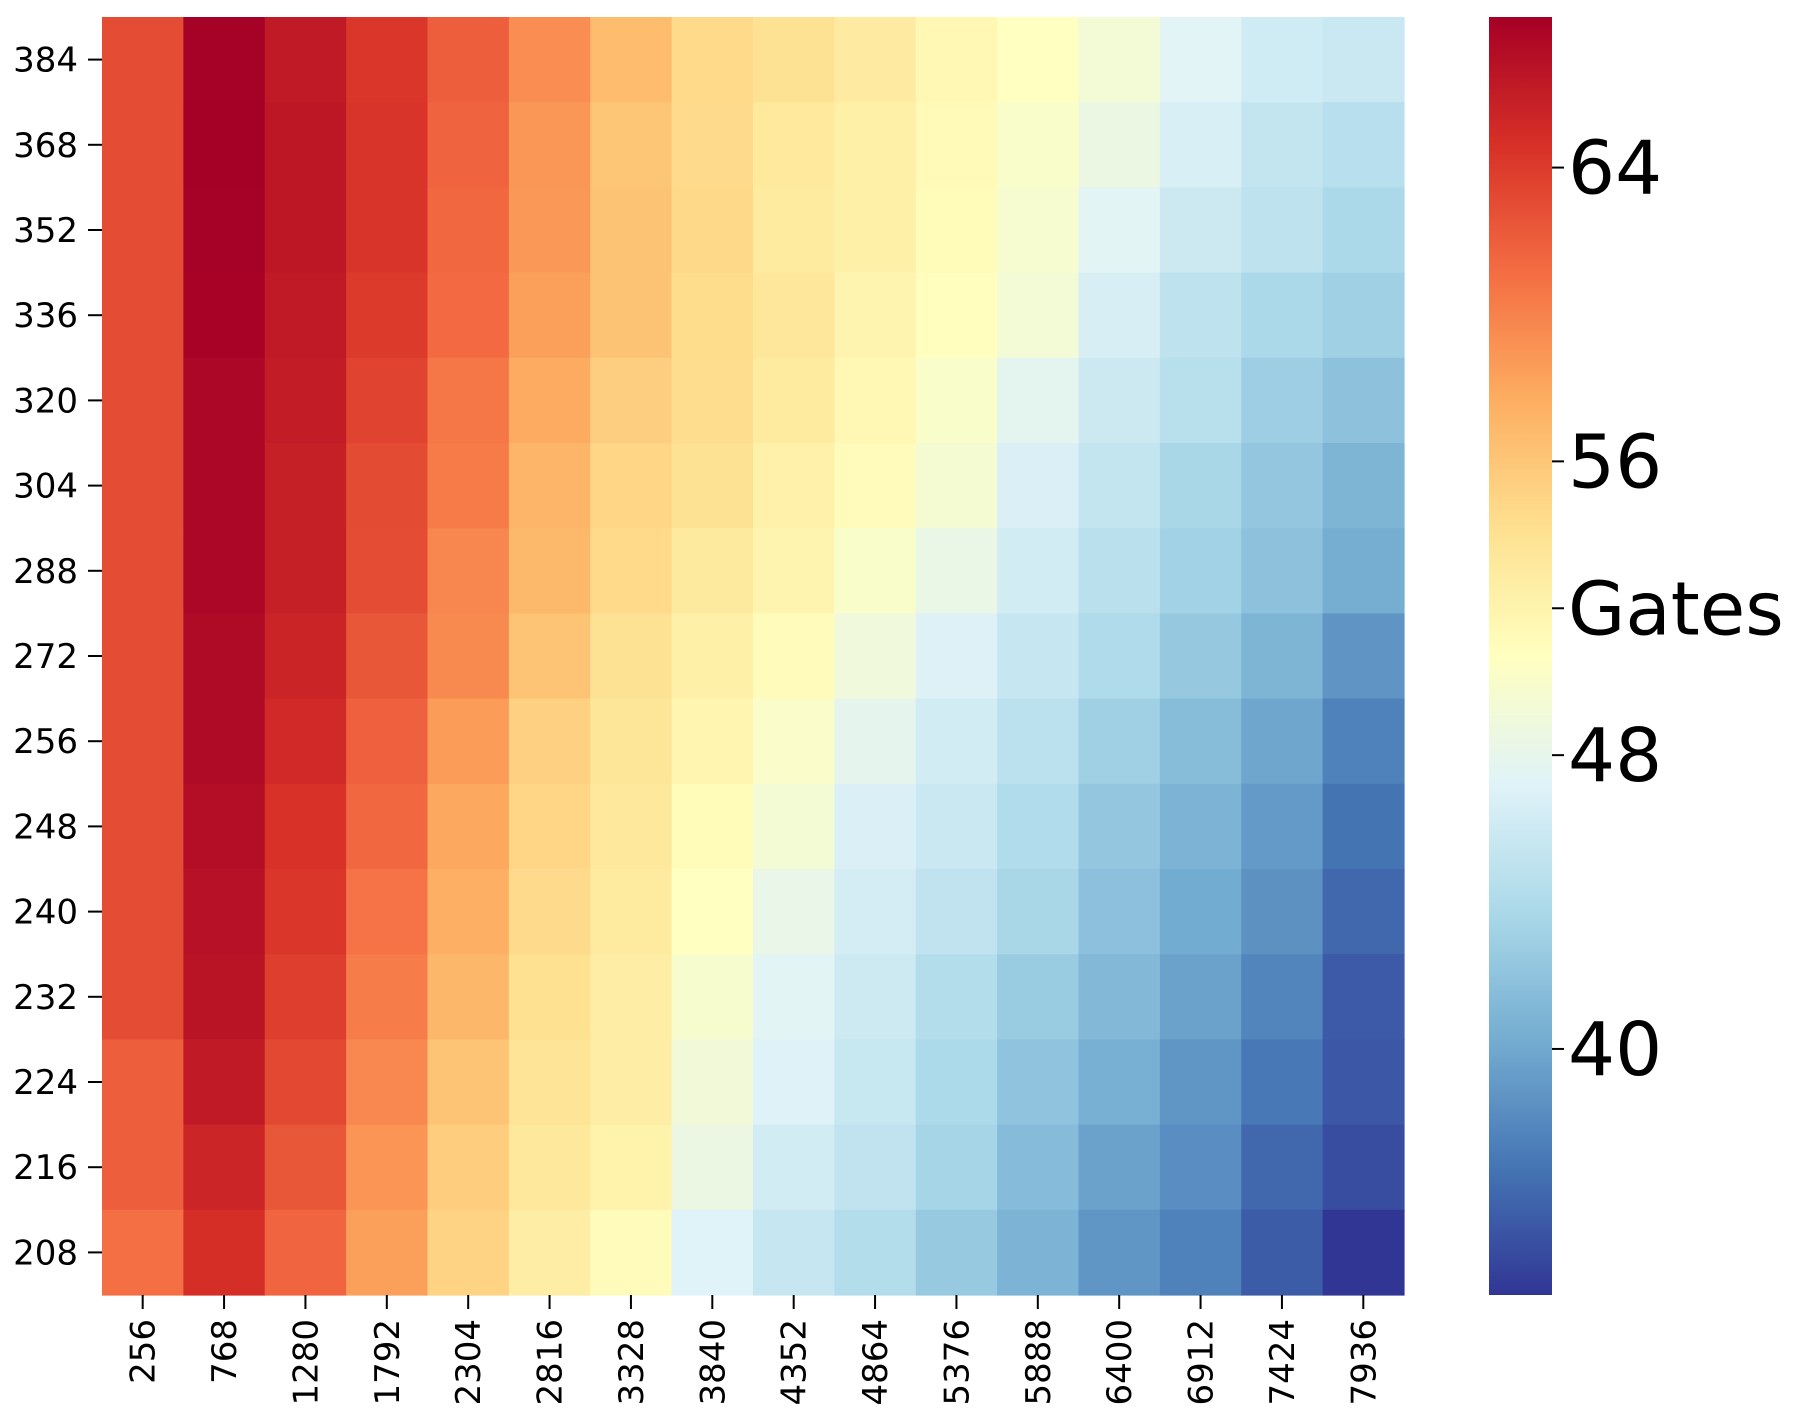  I want to click on colorbar-tick-label: 64, so click(1615, 169).